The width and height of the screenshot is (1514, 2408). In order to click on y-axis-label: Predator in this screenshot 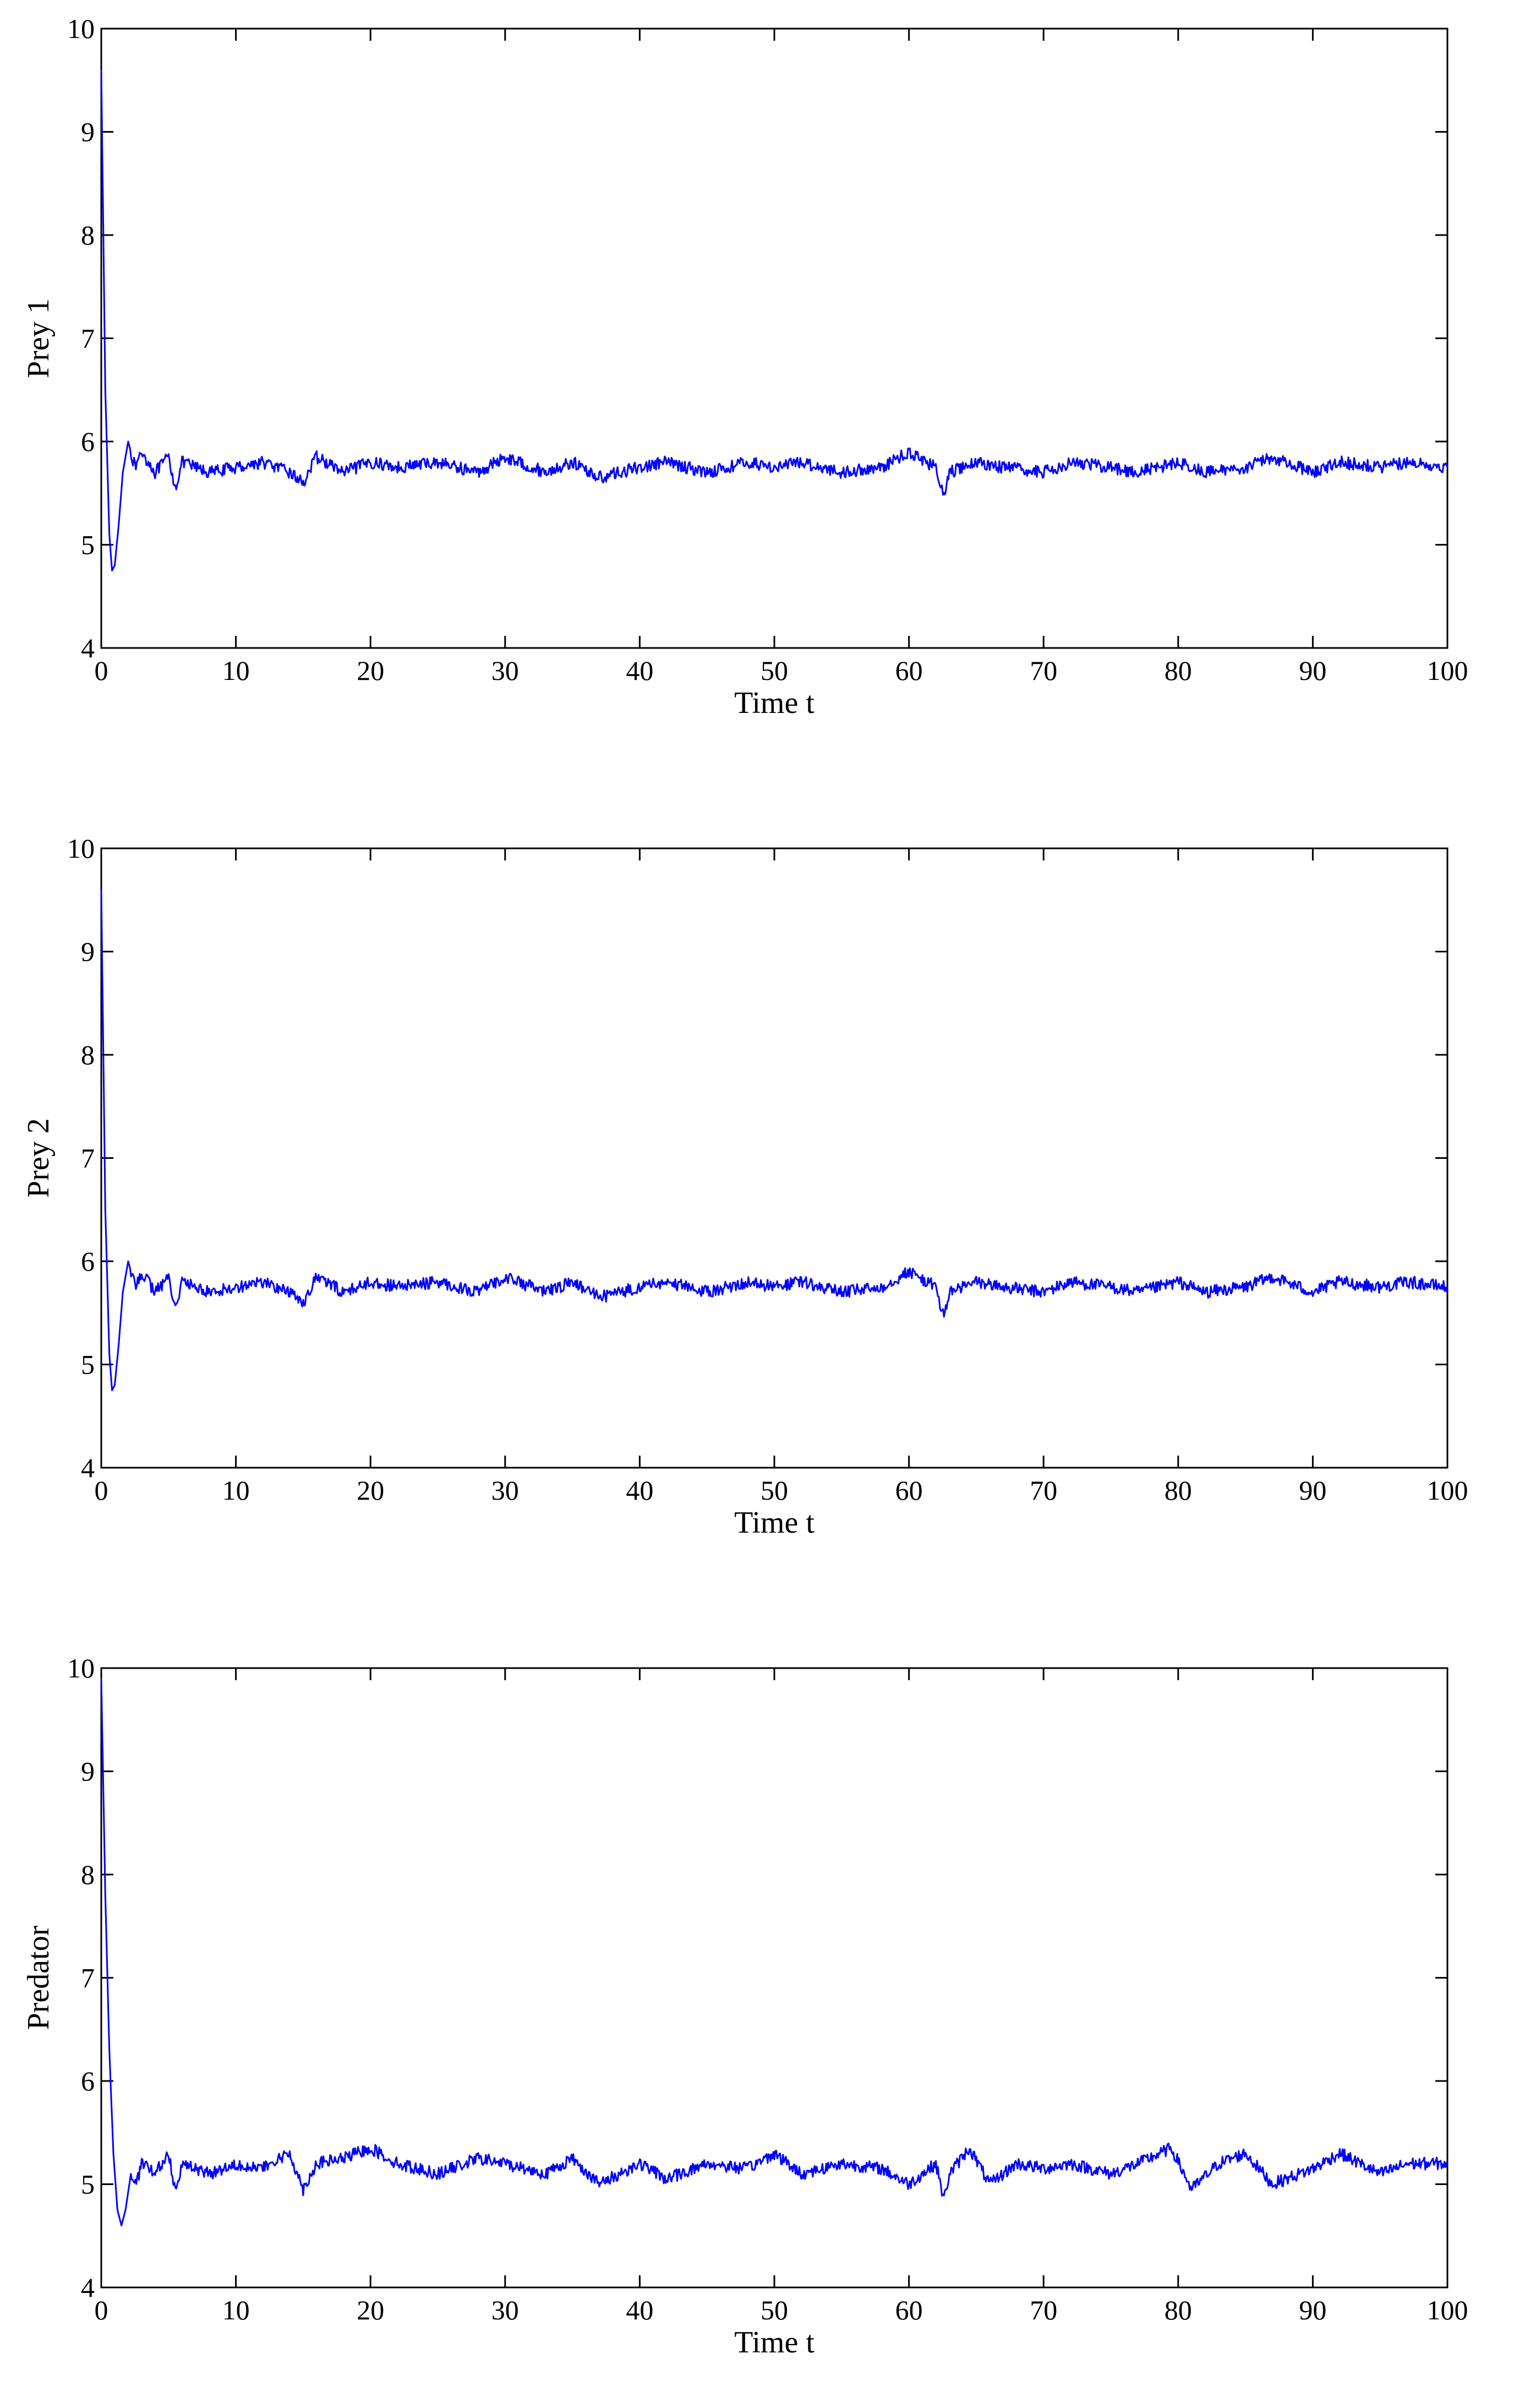, I will do `click(38, 1977)`.